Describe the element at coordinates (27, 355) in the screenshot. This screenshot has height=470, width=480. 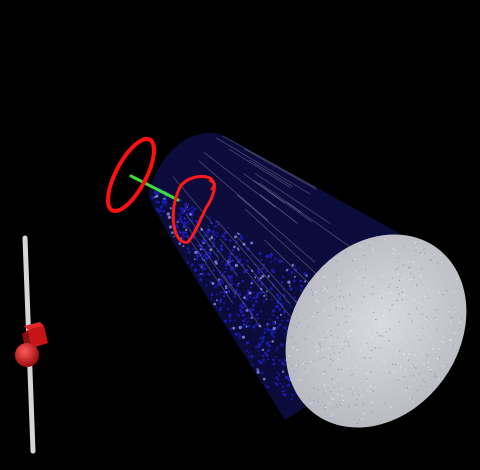
I see `red-sphere-marker` at that location.